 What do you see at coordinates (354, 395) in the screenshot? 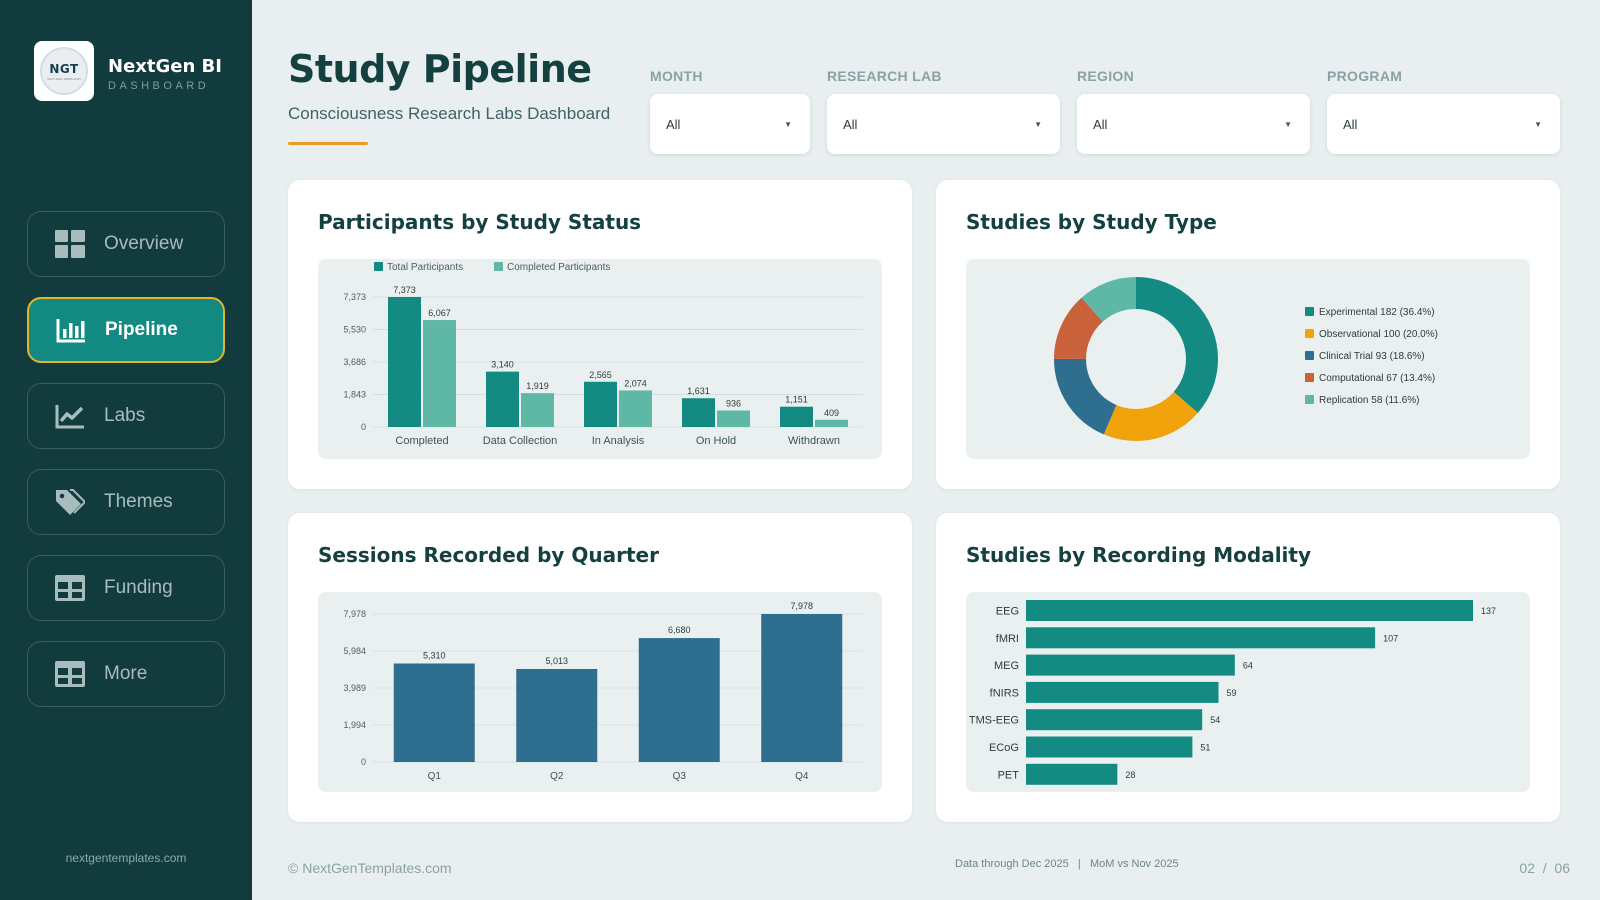
I see `y-tick-label: 1,843` at bounding box center [354, 395].